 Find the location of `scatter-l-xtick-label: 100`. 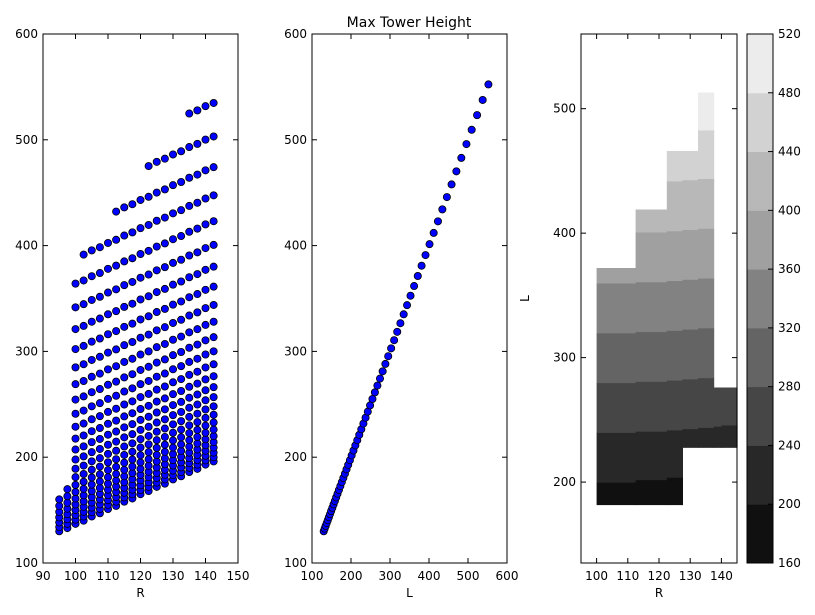

scatter-l-xtick-label: 100 is located at coordinates (312, 576).